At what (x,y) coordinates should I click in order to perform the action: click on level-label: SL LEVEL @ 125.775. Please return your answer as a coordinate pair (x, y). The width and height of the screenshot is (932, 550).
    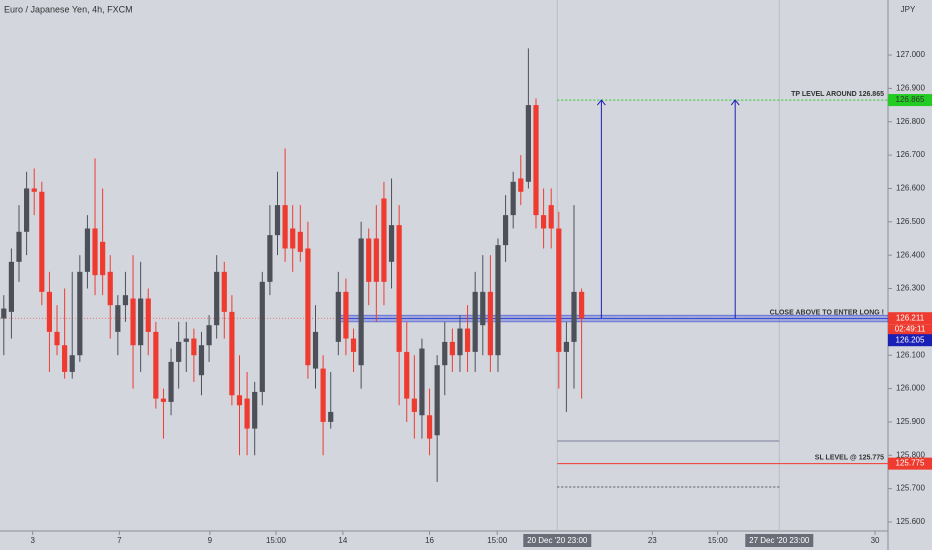
    Looking at the image, I should click on (849, 457).